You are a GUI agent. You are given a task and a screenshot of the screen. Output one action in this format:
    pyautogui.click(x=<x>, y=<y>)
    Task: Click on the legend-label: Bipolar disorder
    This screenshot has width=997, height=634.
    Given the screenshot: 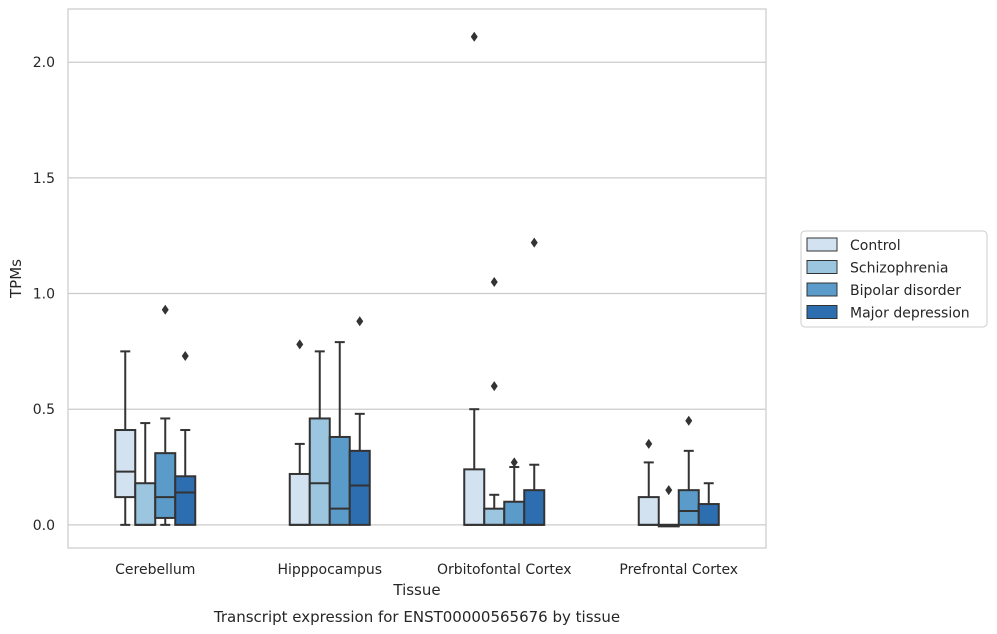 What is the action you would take?
    pyautogui.click(x=905, y=291)
    